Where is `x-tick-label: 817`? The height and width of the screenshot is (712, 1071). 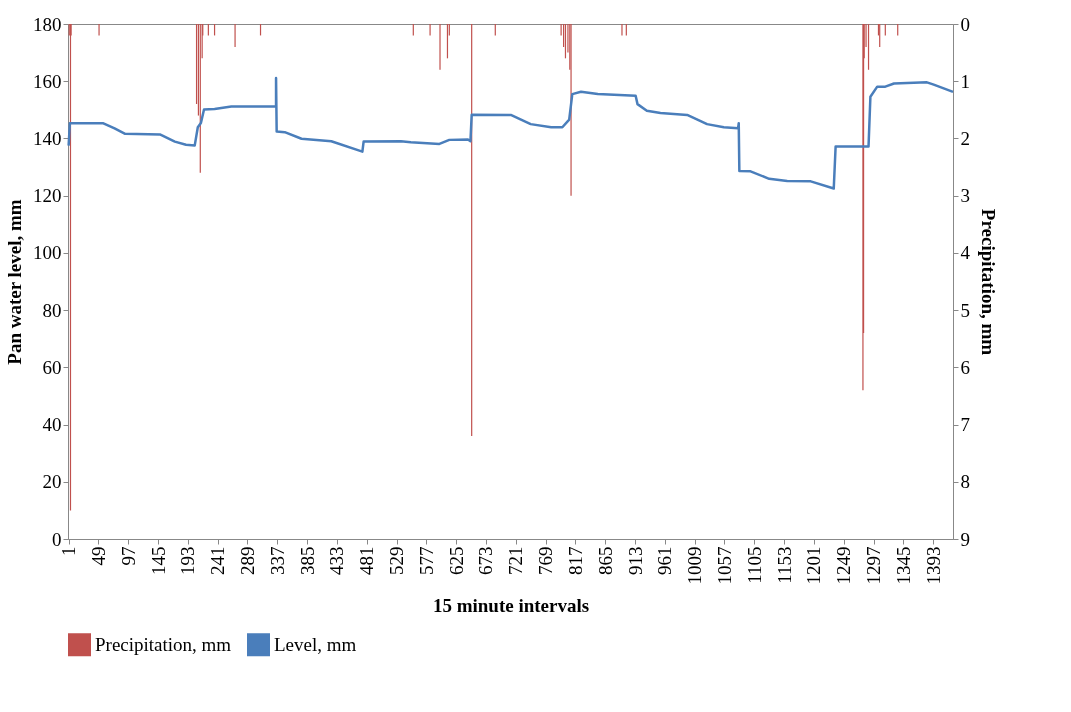
x-tick-label: 817 is located at coordinates (575, 560).